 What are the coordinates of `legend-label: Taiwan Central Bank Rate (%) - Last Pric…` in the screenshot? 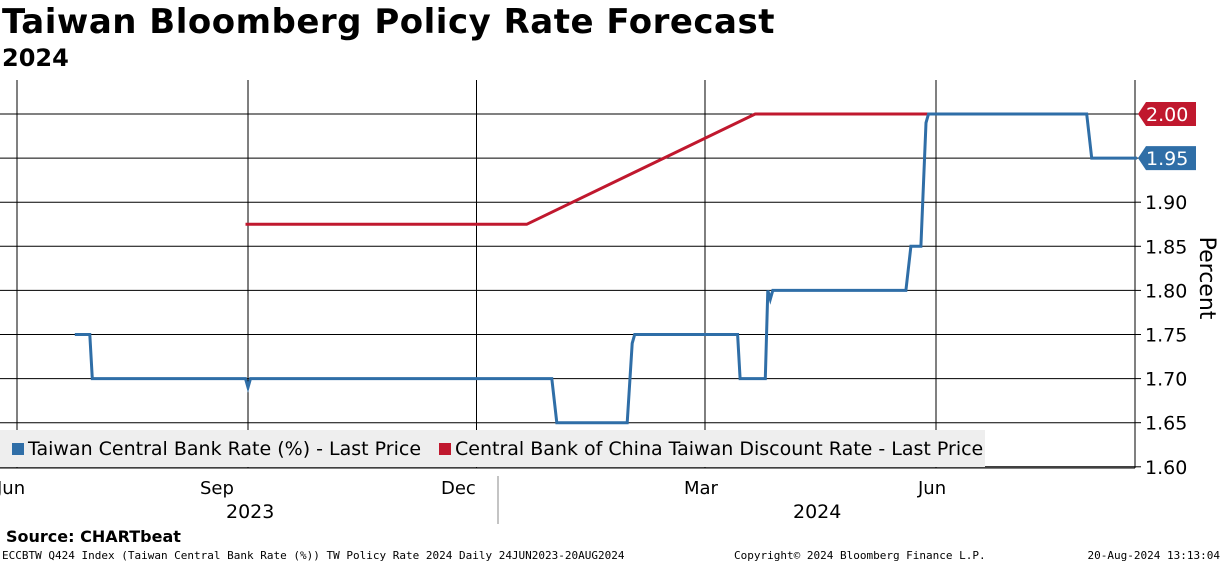 It's located at (225, 448).